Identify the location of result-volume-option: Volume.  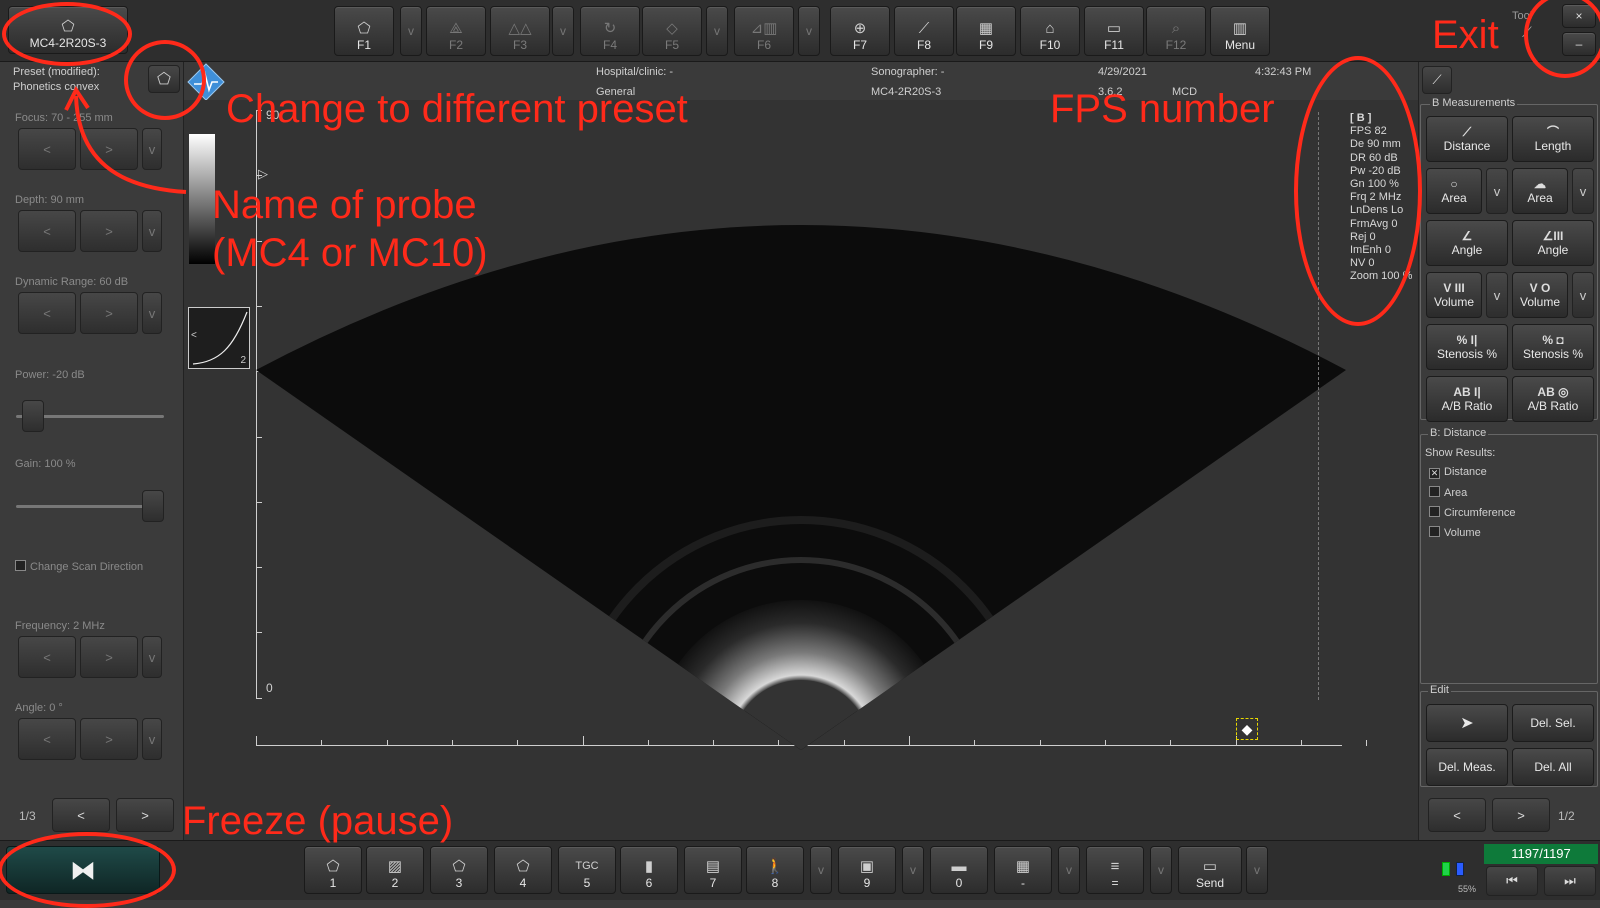
(1455, 532).